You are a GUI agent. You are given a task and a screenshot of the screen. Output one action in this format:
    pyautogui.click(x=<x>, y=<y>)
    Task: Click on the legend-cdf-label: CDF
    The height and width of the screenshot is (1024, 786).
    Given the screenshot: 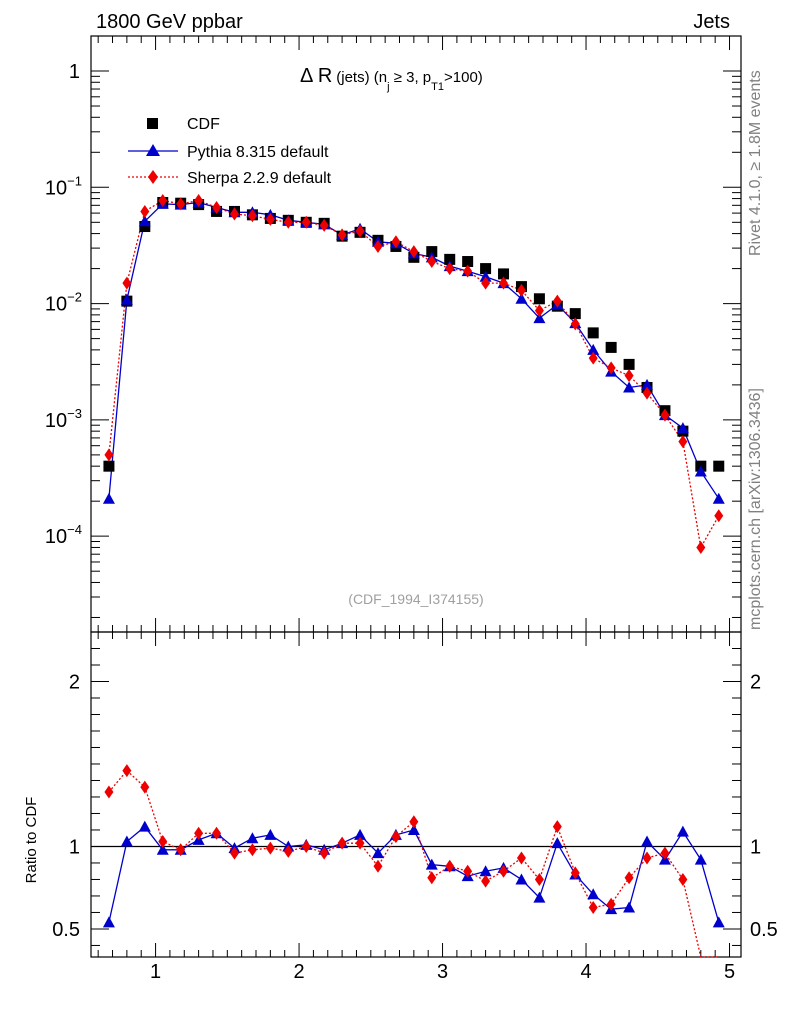 What is the action you would take?
    pyautogui.click(x=203, y=124)
    